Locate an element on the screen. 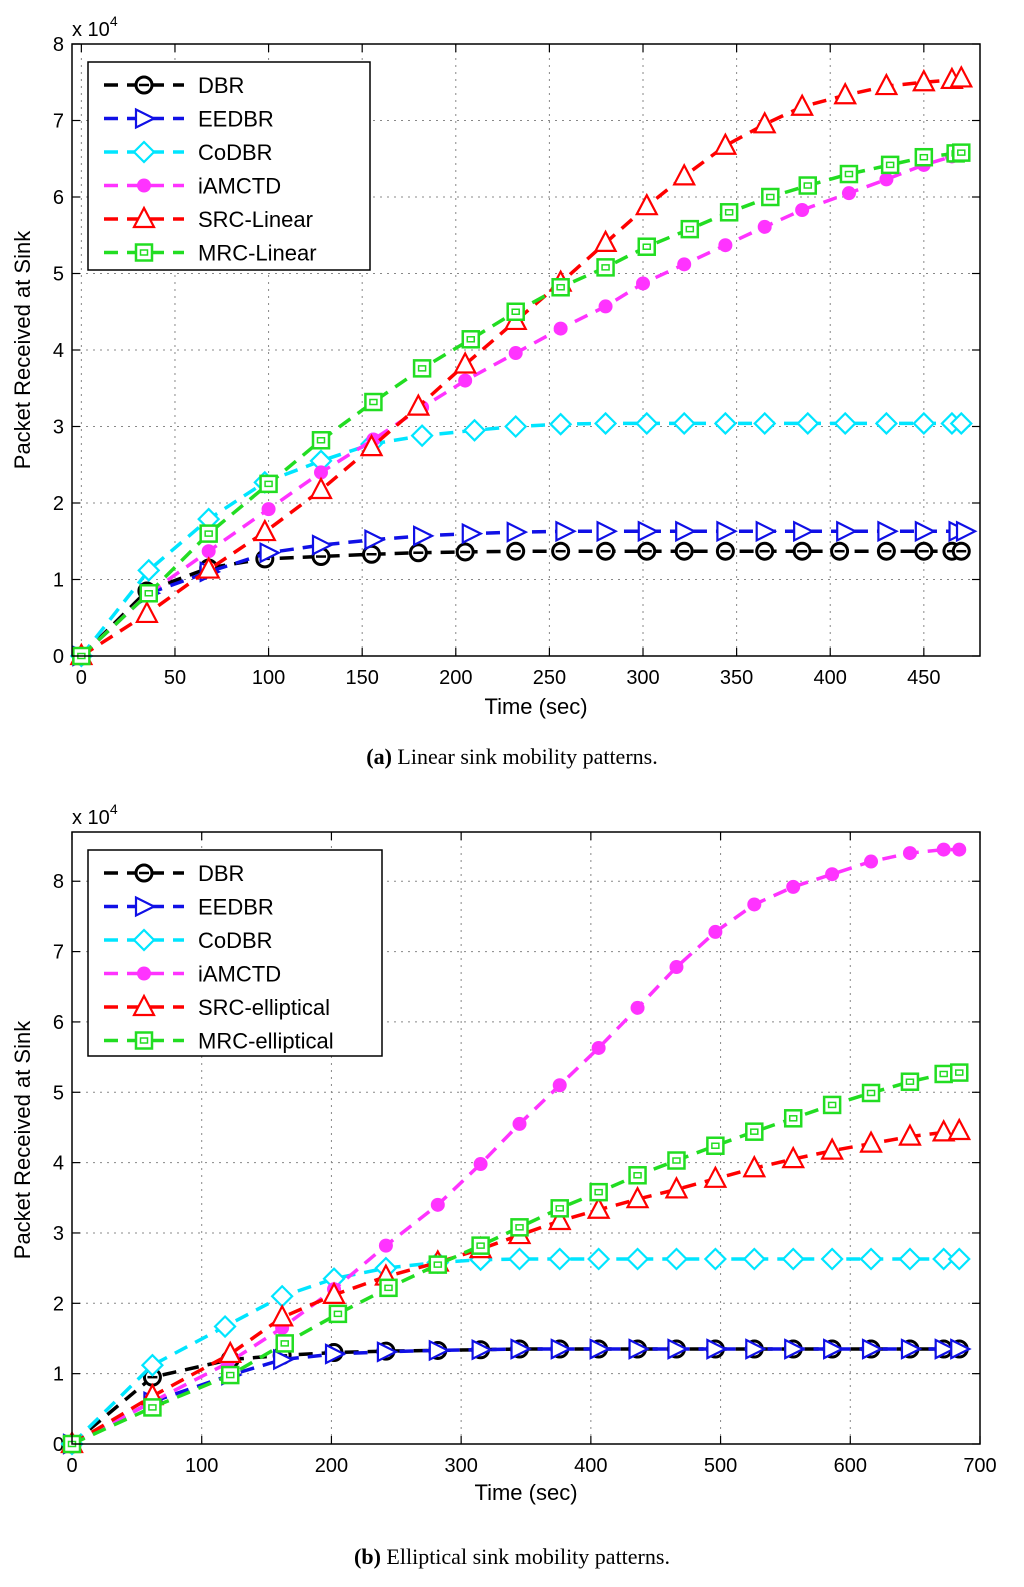  chart-b-legend-item-mrc-elliptical-marker-inner is located at coordinates (144, 1040).